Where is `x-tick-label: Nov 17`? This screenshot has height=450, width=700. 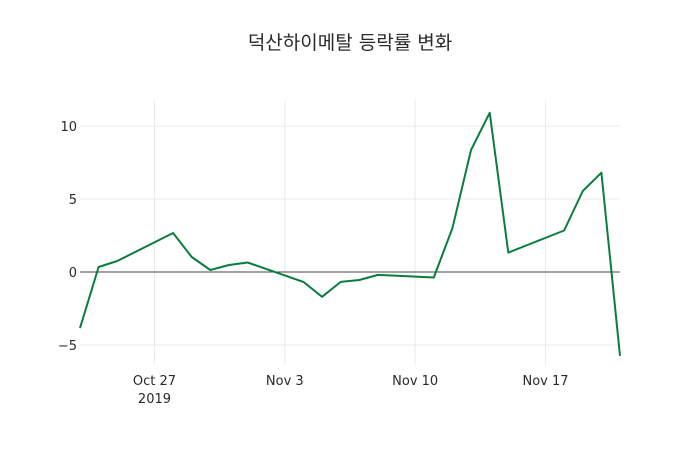 x-tick-label: Nov 17 is located at coordinates (545, 381).